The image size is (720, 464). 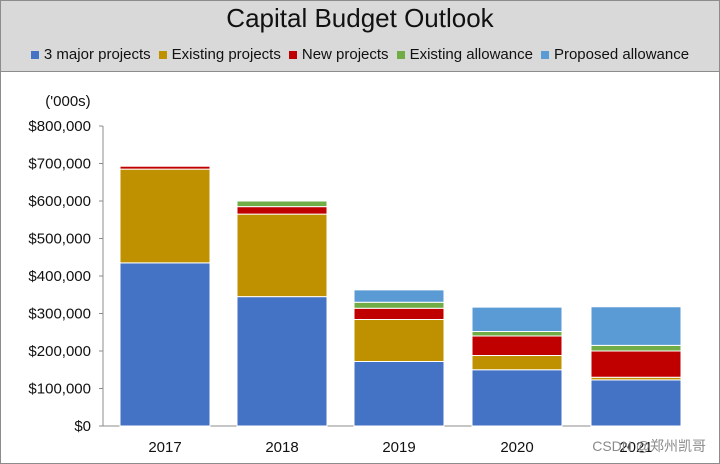 I want to click on legend-item-4: Proposed allowance, so click(x=615, y=54).